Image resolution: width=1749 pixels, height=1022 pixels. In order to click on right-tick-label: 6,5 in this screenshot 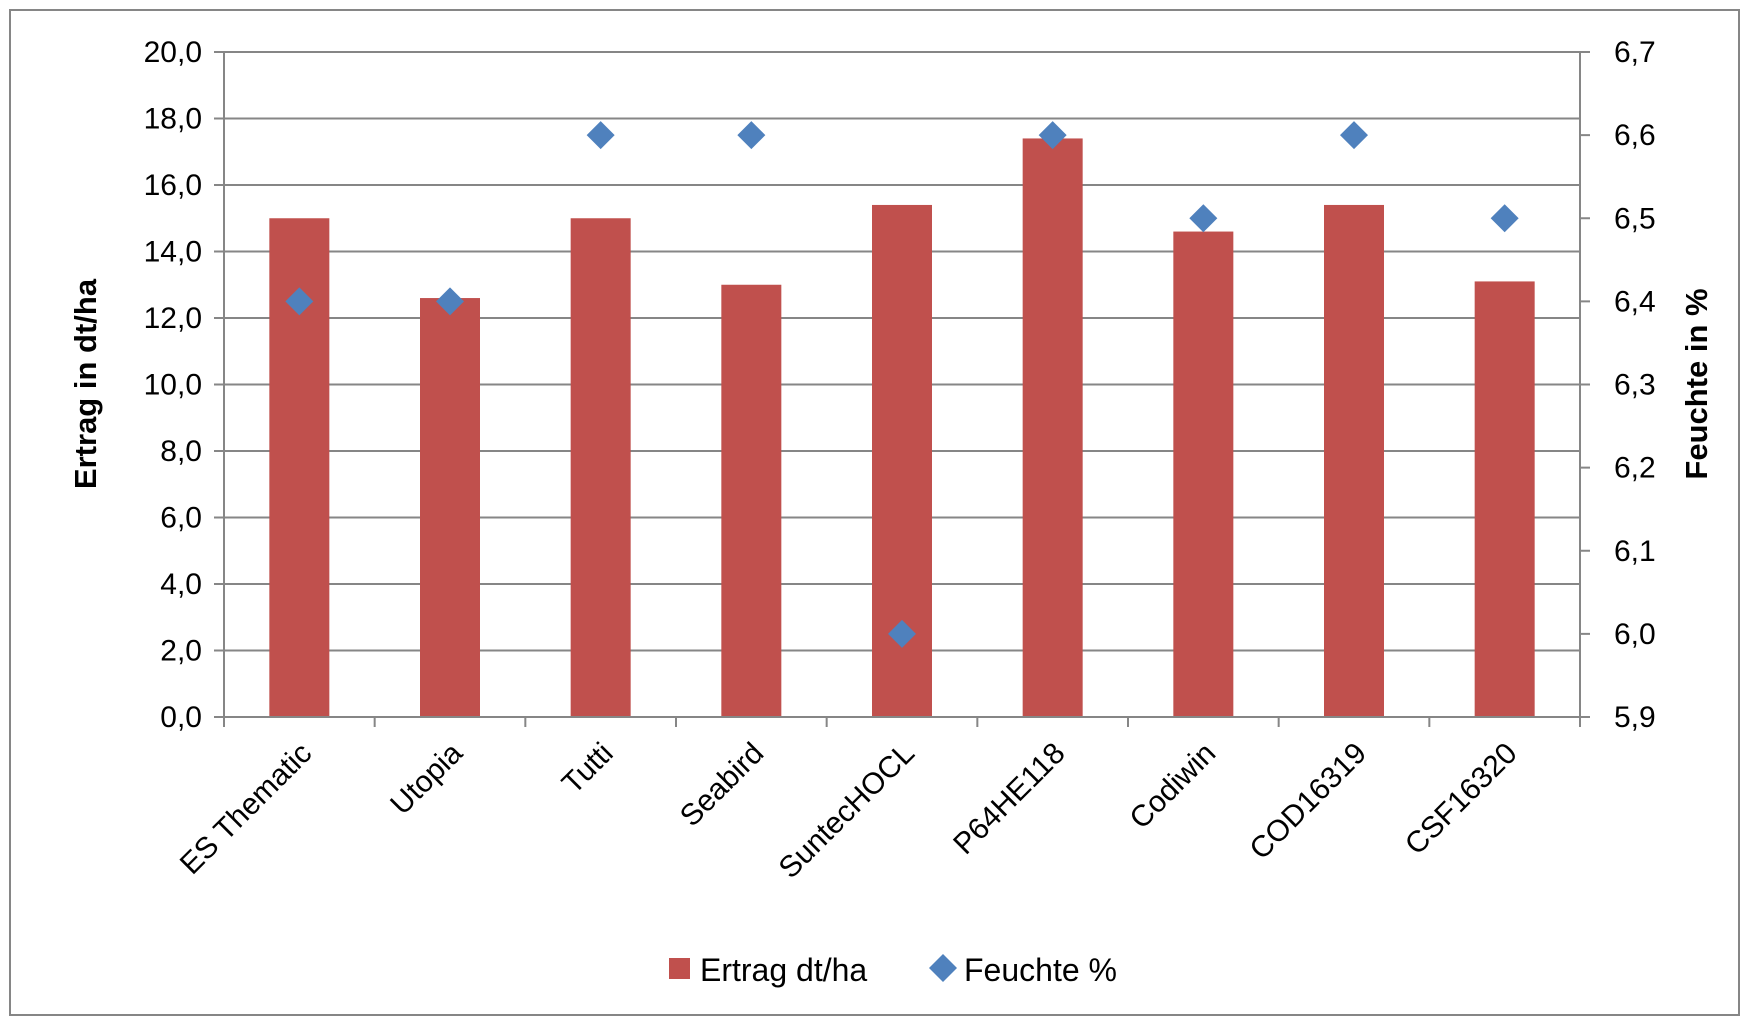, I will do `click(1635, 218)`.